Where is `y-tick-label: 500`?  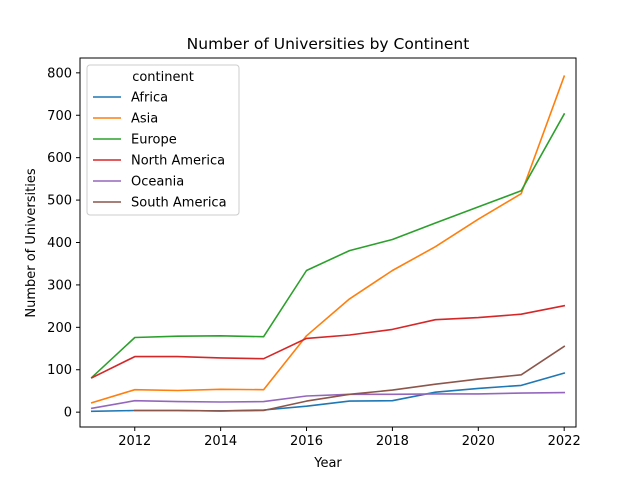 y-tick-label: 500 is located at coordinates (59, 201).